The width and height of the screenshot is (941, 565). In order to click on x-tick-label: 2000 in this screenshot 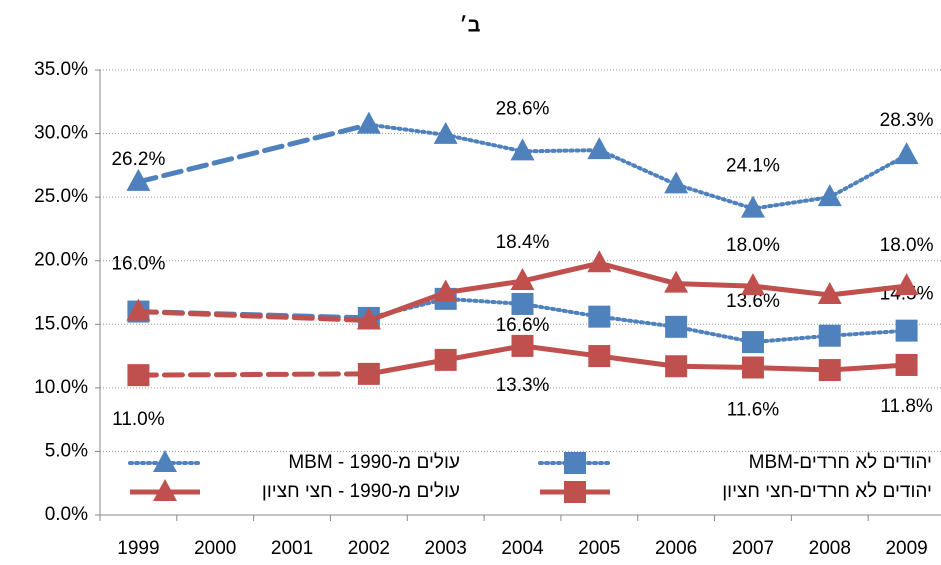, I will do `click(215, 548)`.